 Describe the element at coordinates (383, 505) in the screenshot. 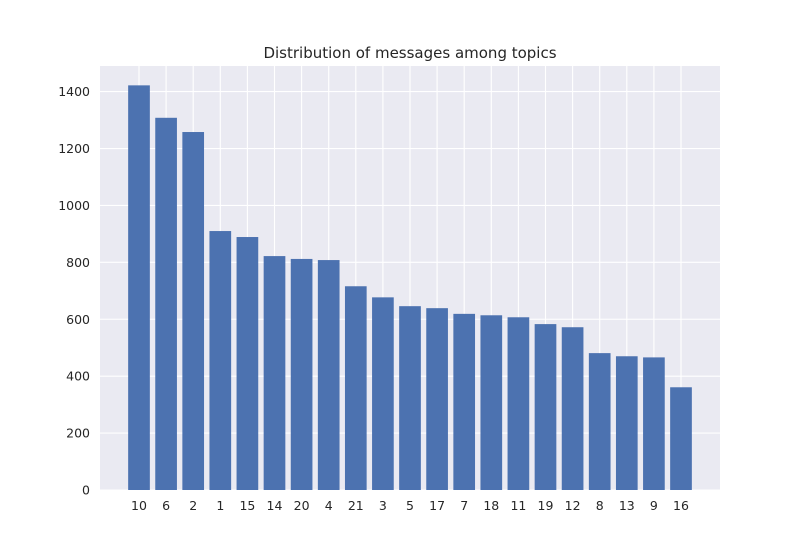

I see `x-tick-label: 3` at that location.